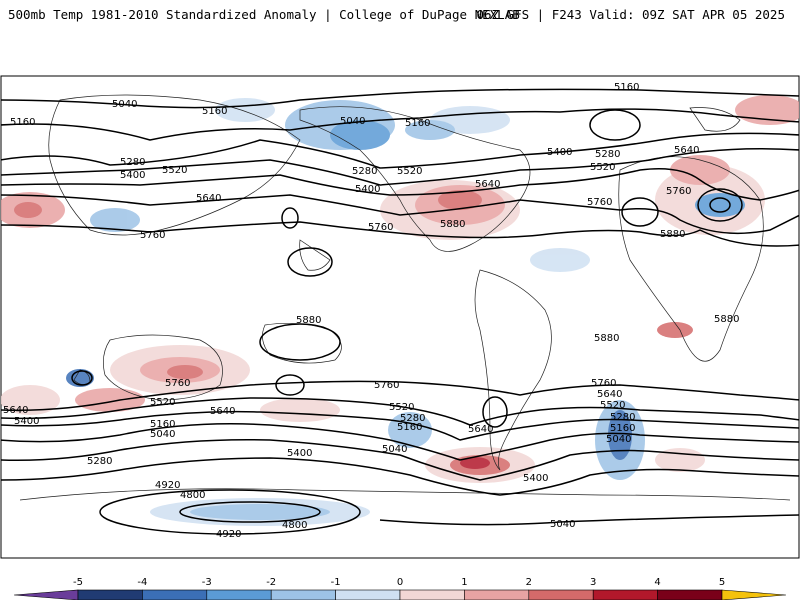 The height and width of the screenshot is (600, 800). I want to click on colorbar: -5 -4 -3 -2 -1 0 1 2 3 4 5, so click(400, 588).